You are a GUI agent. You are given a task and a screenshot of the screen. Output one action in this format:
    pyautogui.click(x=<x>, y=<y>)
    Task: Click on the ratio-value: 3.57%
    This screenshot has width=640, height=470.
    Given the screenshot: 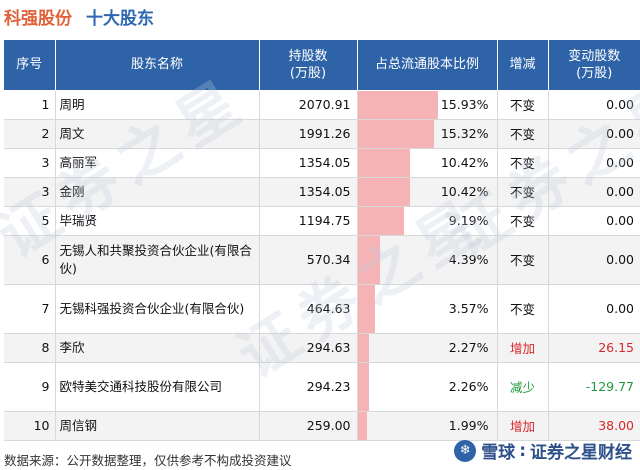 What is the action you would take?
    pyautogui.click(x=468, y=308)
    